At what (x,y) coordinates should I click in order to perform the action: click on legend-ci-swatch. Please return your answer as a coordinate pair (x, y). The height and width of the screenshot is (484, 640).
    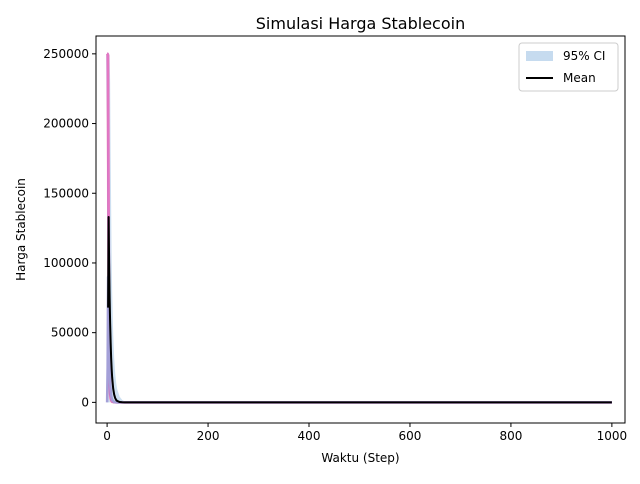
    Looking at the image, I should click on (539, 56).